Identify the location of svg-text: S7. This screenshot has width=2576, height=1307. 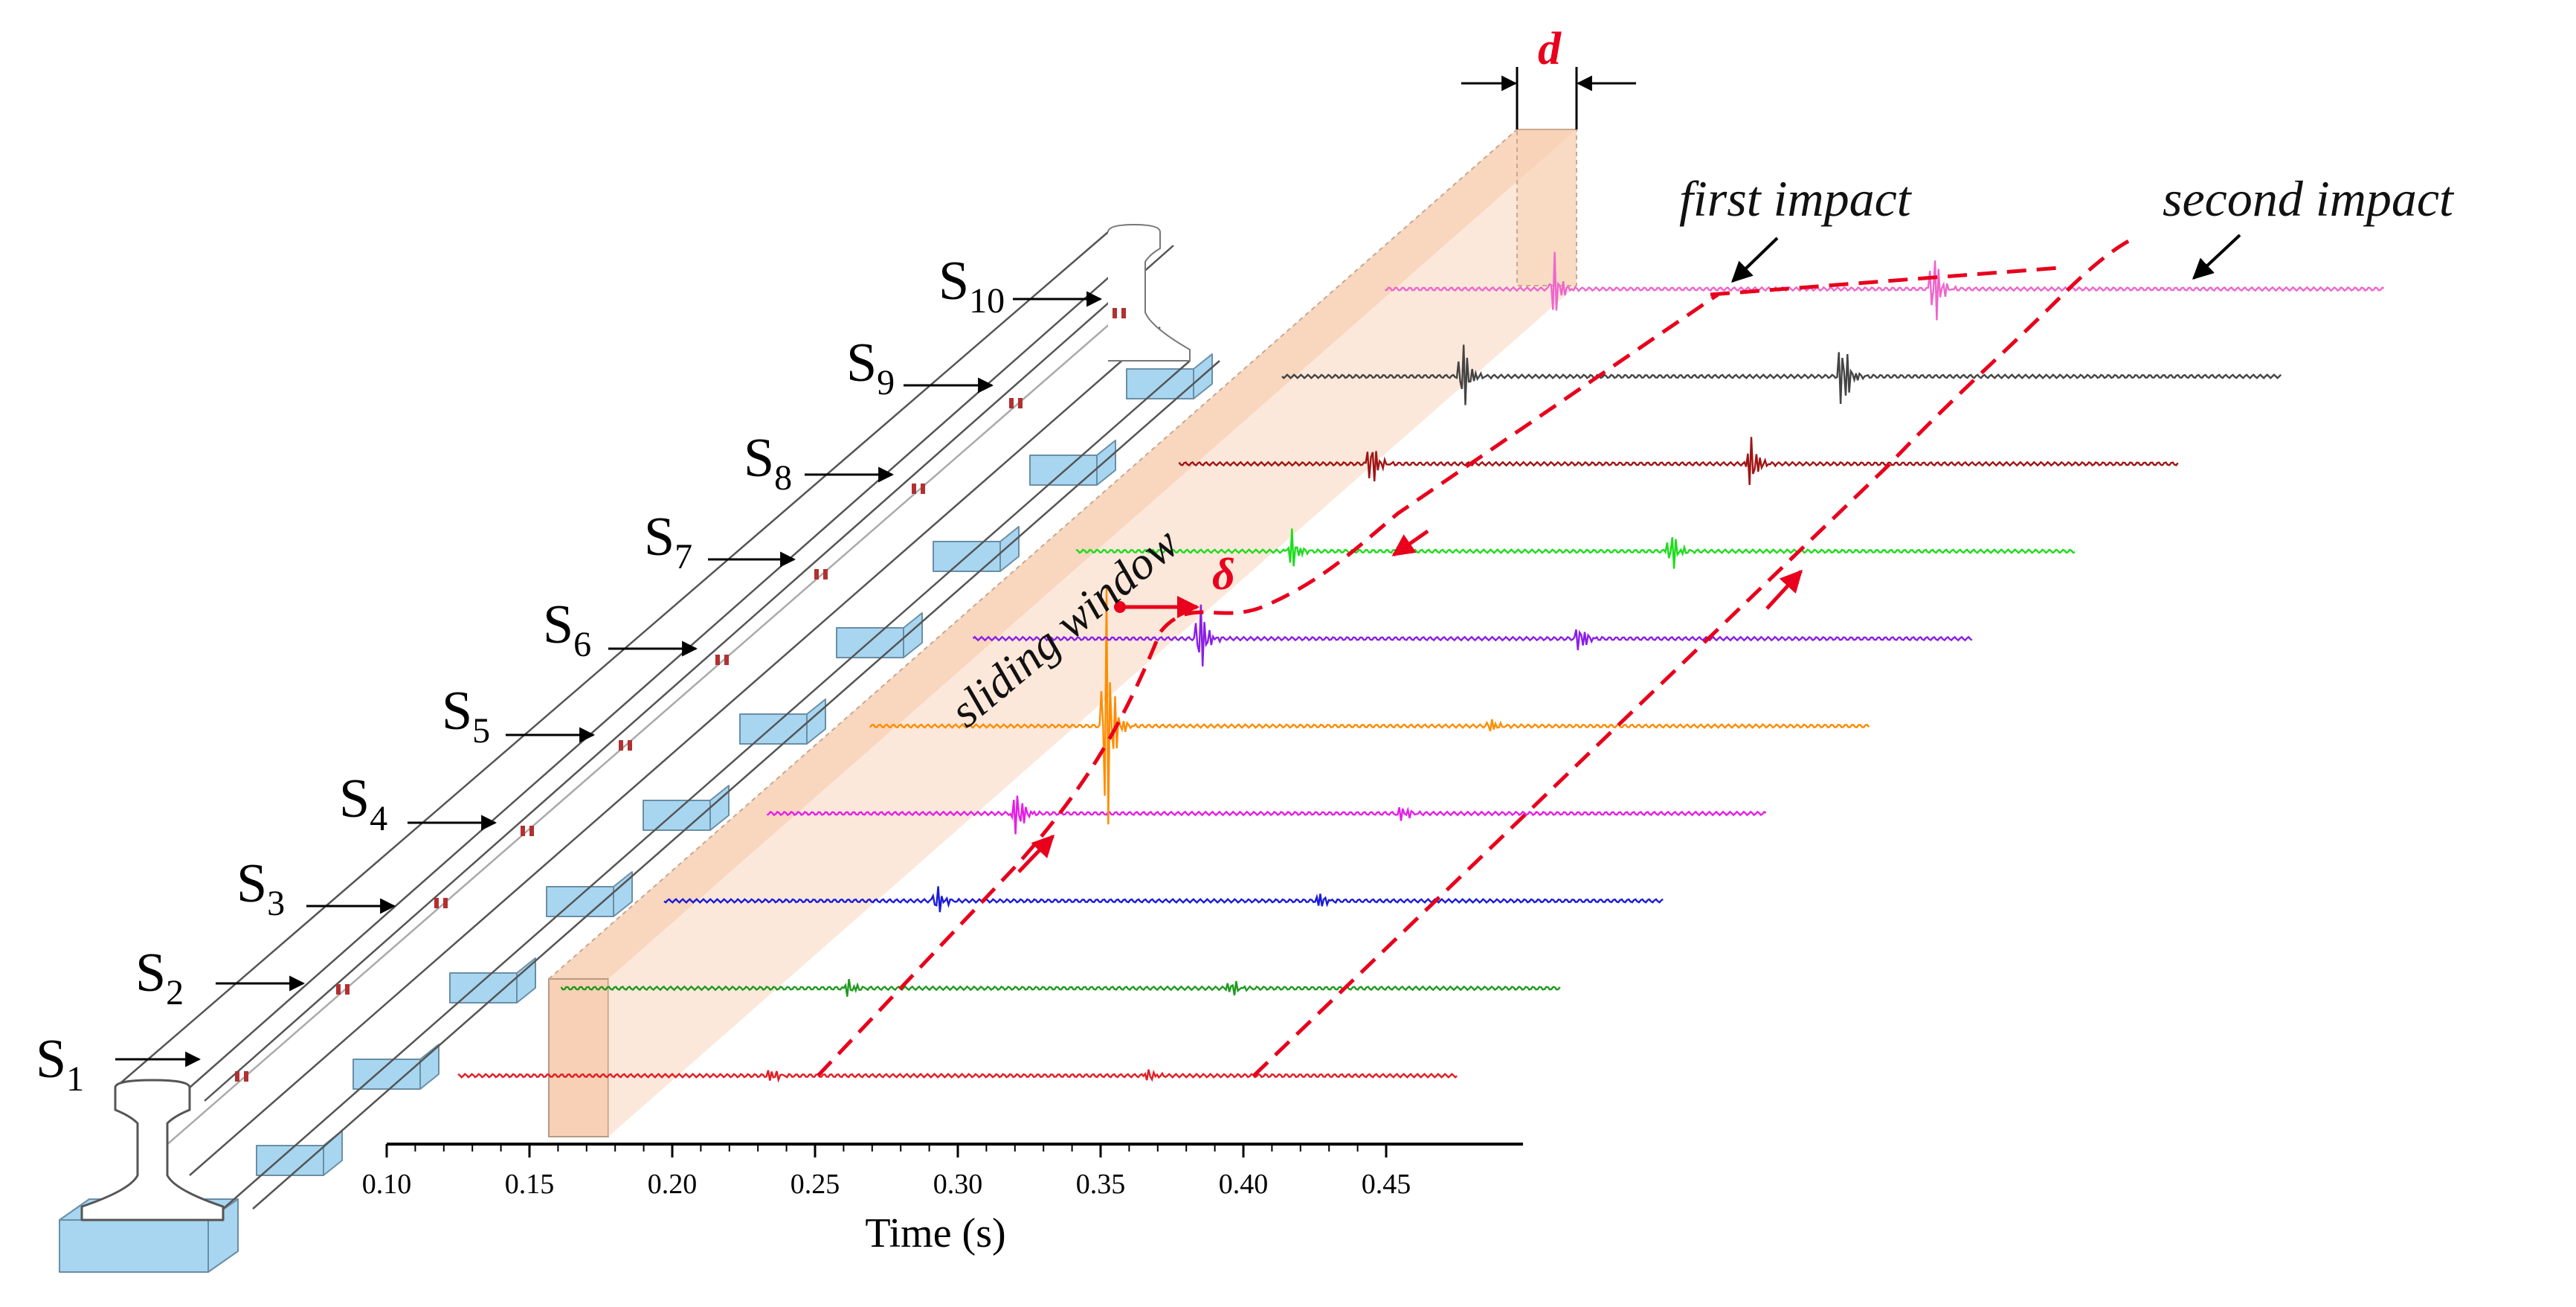
(668, 542).